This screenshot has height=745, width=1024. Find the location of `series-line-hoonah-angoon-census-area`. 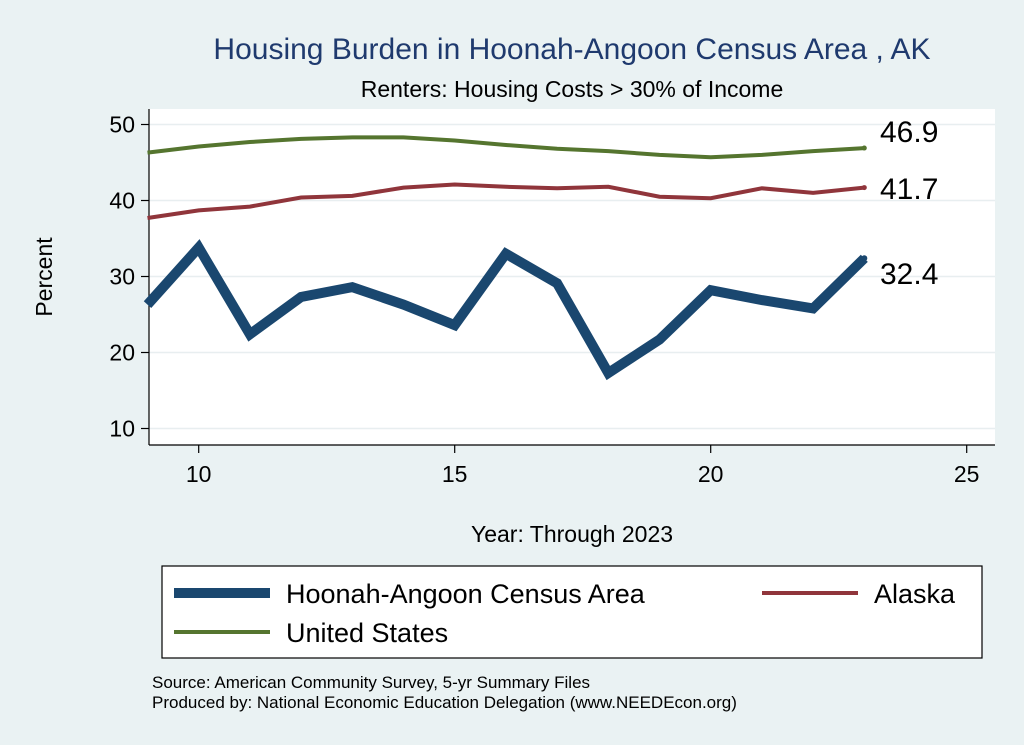

series-line-hoonah-angoon-census-area is located at coordinates (505, 310).